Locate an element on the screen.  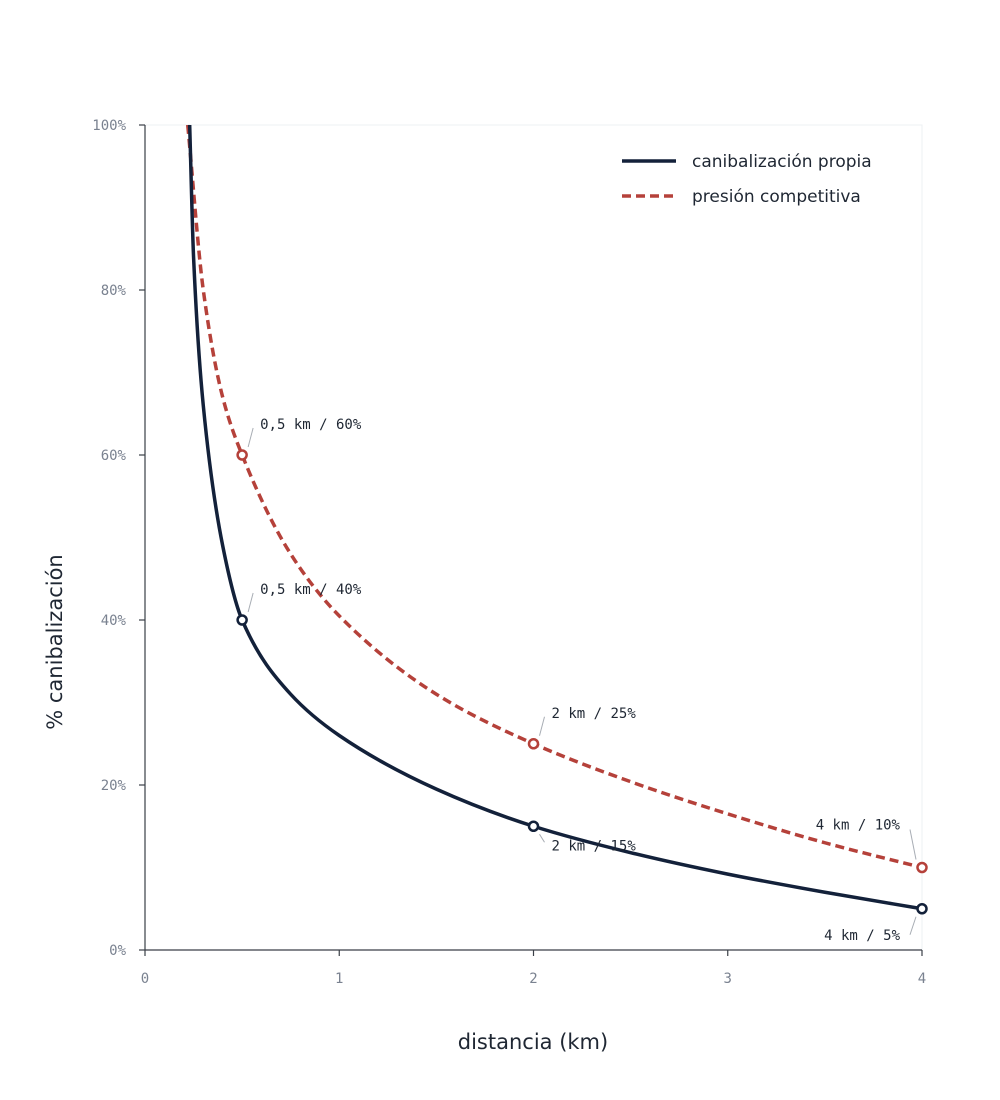
y-tick-label: 0% is located at coordinates (117, 951).